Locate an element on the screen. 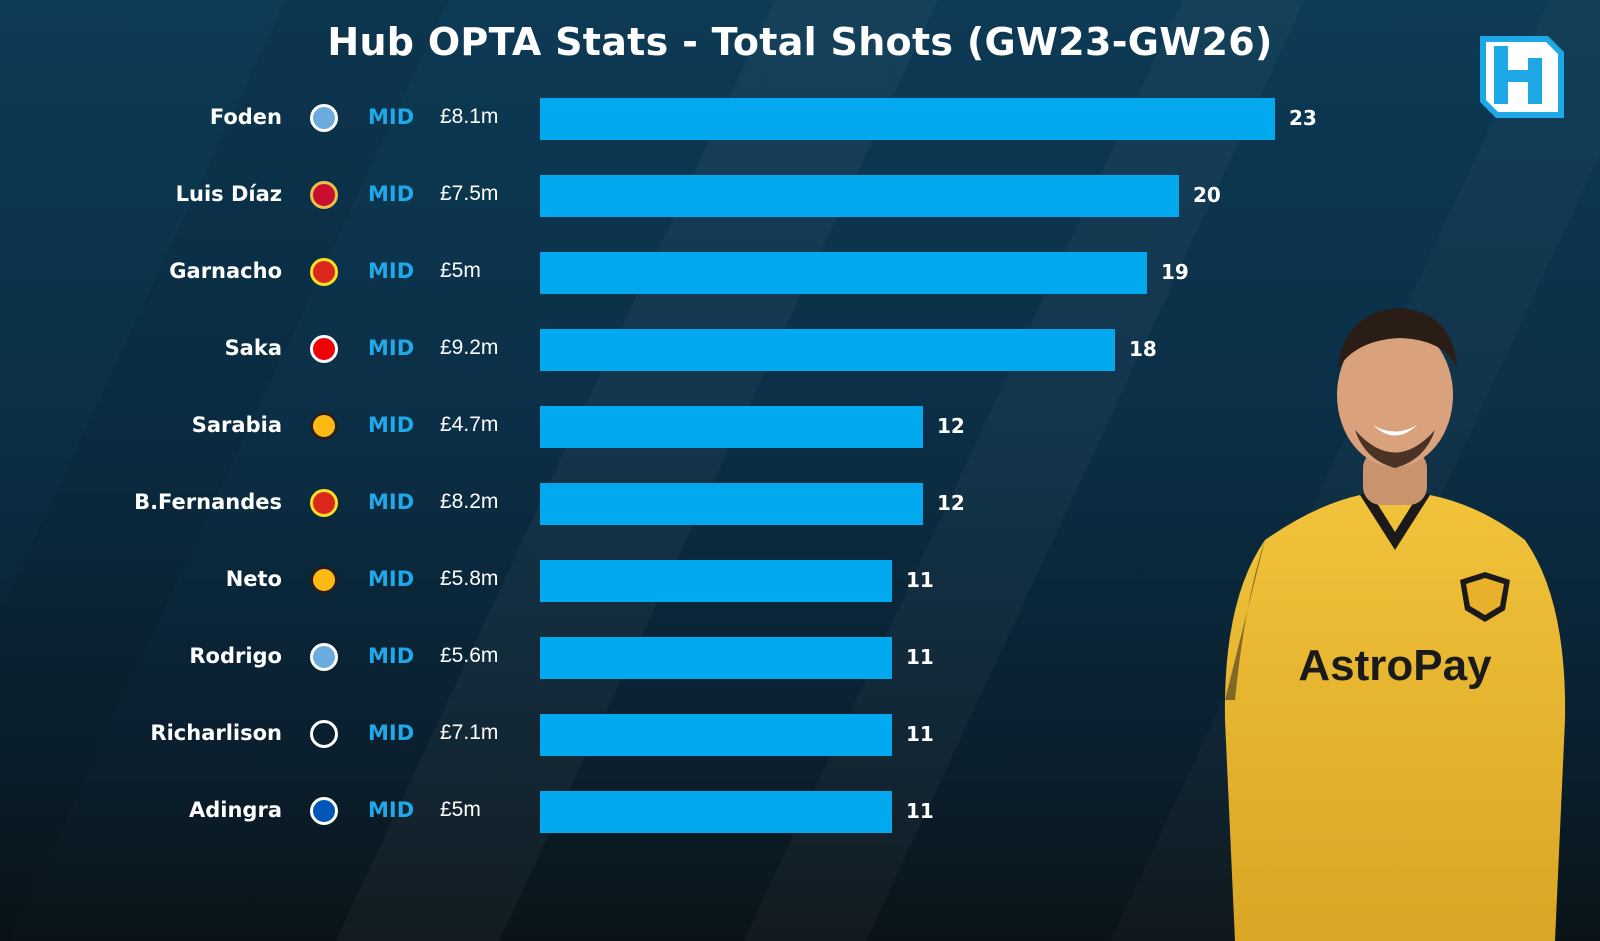 The image size is (1600, 941). table-row: Neto MID £5.8m 11 is located at coordinates (800, 580).